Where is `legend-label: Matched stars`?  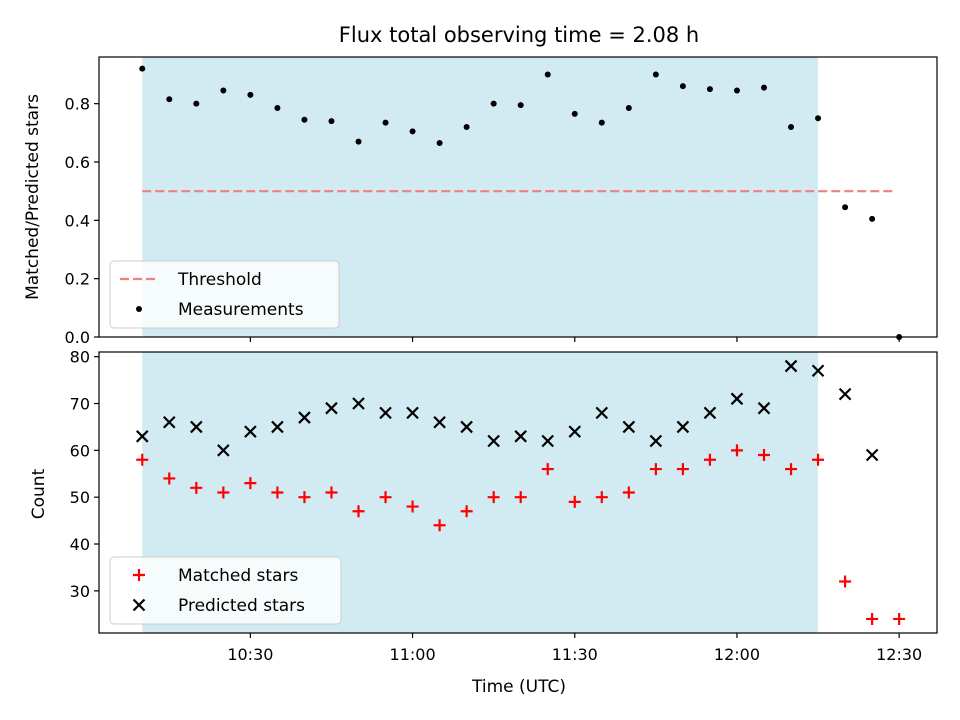
legend-label: Matched stars is located at coordinates (238, 576).